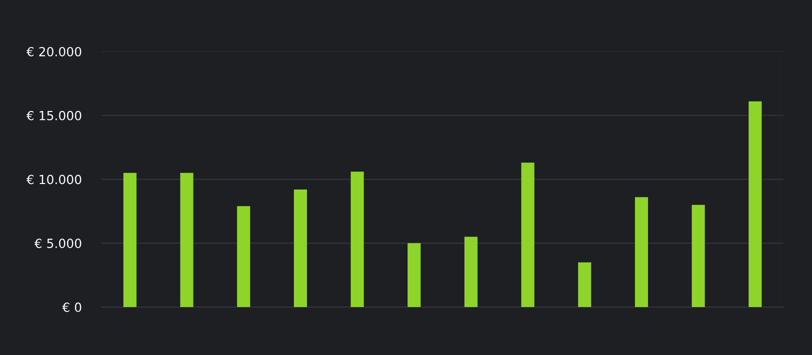  I want to click on y-tick-label: € 20.000, so click(54, 51).